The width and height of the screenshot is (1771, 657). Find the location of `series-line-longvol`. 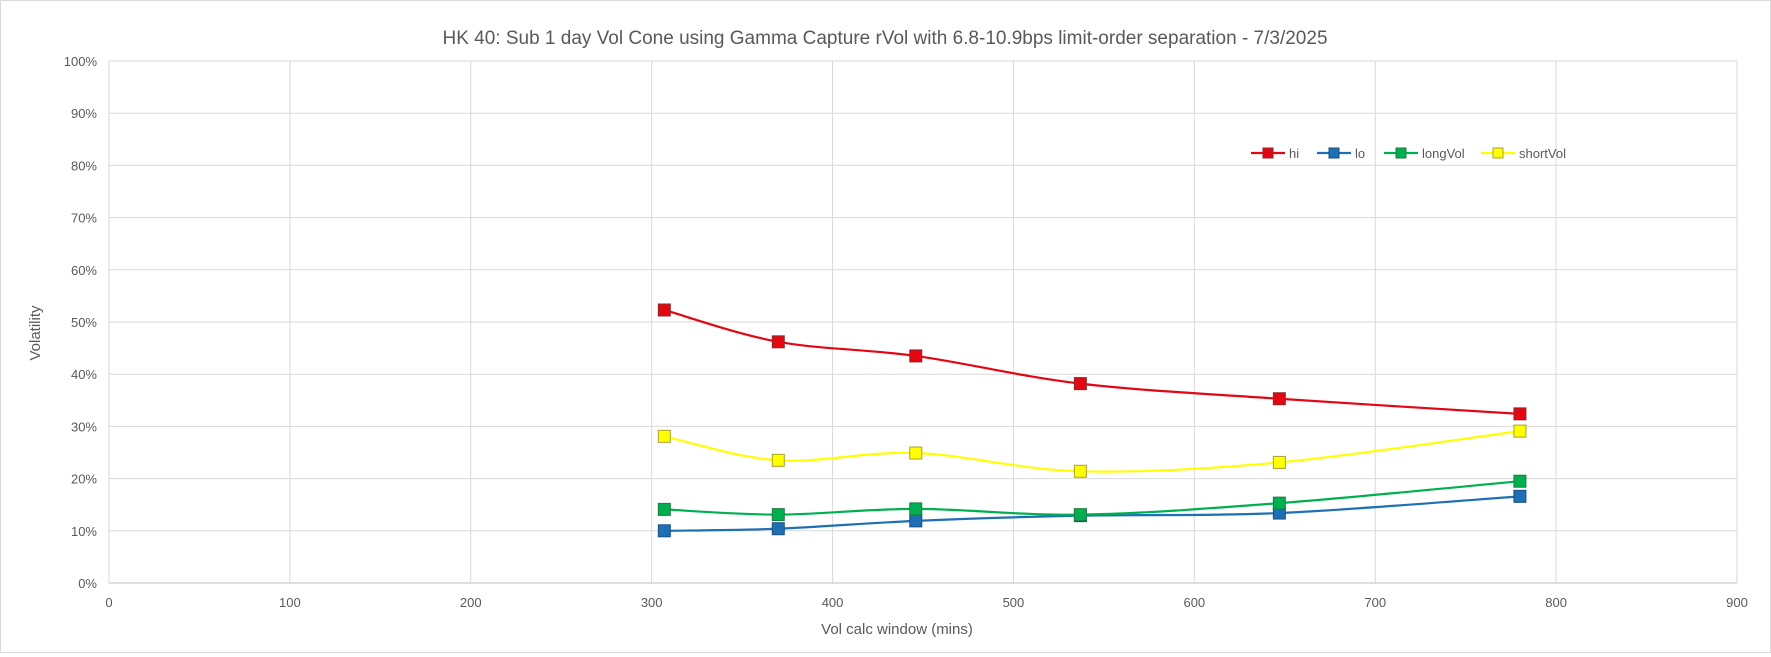

series-line-longvol is located at coordinates (1092, 498).